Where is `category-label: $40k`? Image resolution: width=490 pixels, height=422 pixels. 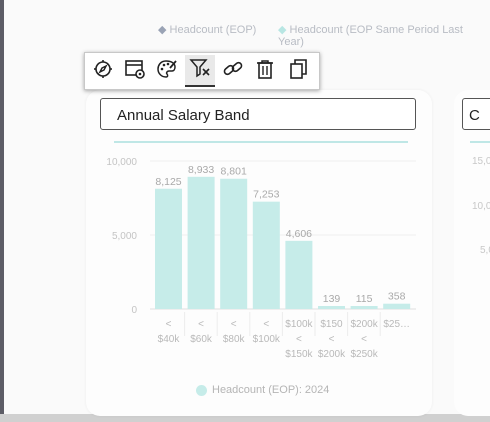
category-label: $40k is located at coordinates (169, 339).